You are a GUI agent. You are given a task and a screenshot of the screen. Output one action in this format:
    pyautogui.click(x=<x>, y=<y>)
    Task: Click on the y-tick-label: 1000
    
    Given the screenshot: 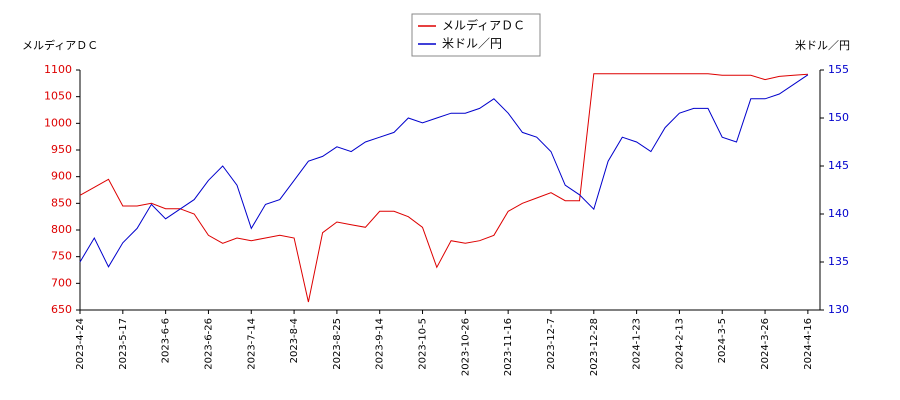 What is the action you would take?
    pyautogui.click(x=58, y=122)
    